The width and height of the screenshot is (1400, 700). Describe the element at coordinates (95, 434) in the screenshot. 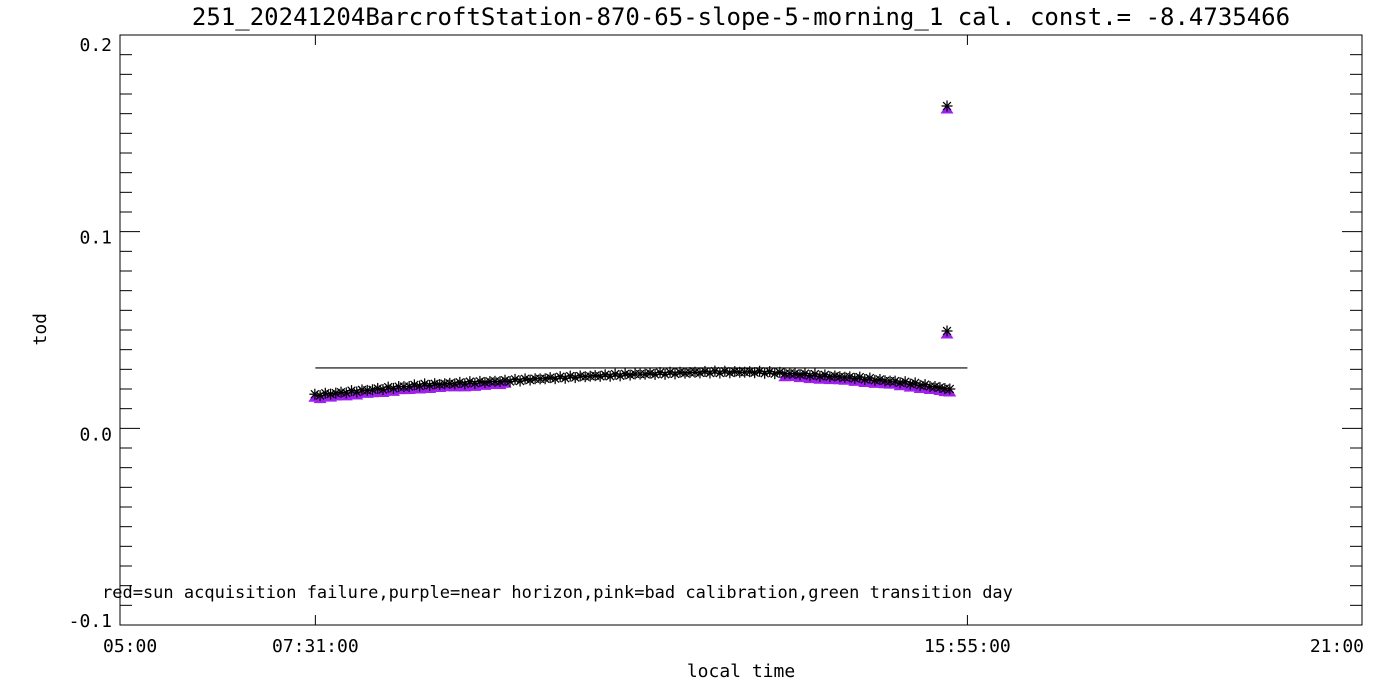

I see `y-tick-label: 0.0` at that location.